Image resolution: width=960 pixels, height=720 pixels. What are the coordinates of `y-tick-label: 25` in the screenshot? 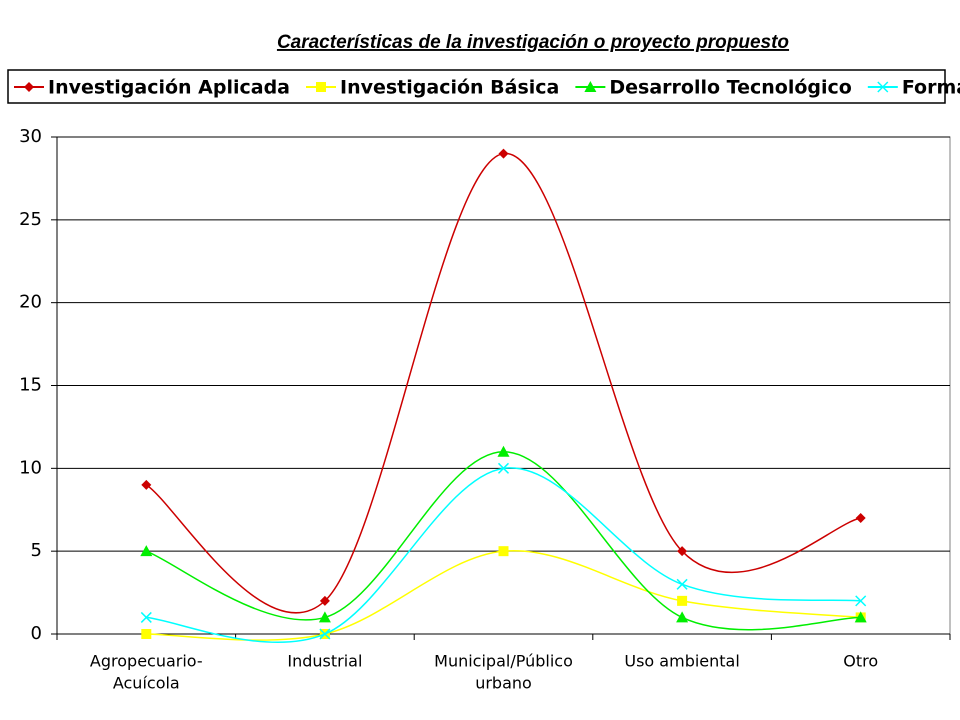 It's located at (30, 219).